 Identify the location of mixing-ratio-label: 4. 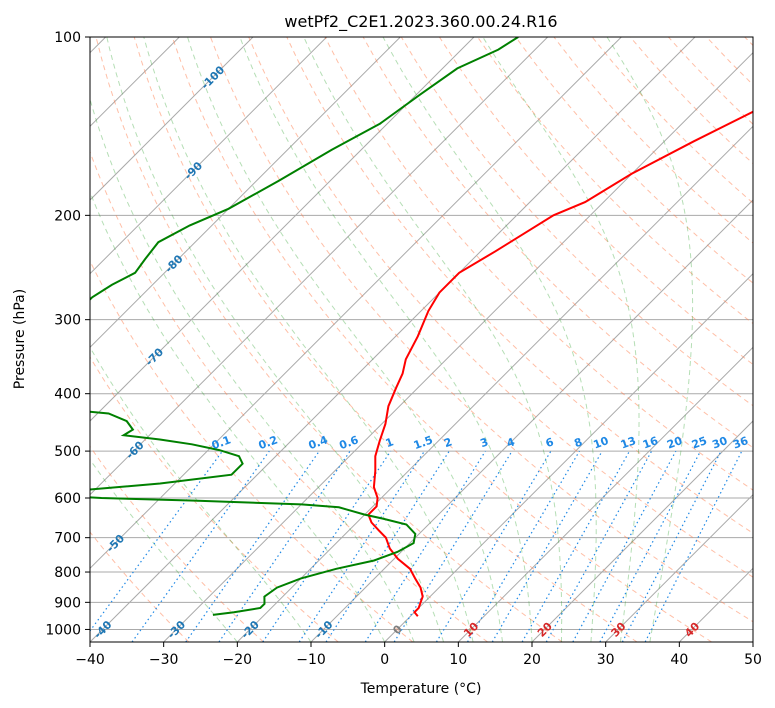
(511, 442).